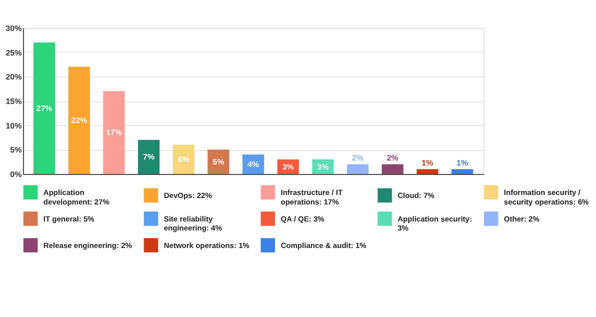 Image resolution: width=596 pixels, height=317 pixels. Describe the element at coordinates (254, 164) in the screenshot. I see `data-label: 4%` at that location.